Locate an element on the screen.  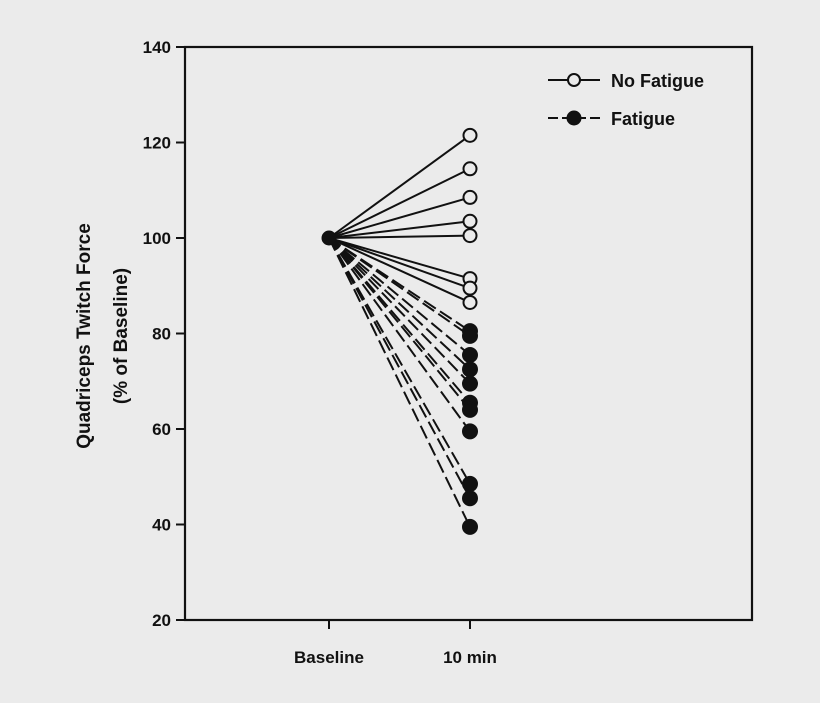
legend: No Fatigue Fatigue is located at coordinates (626, 100).